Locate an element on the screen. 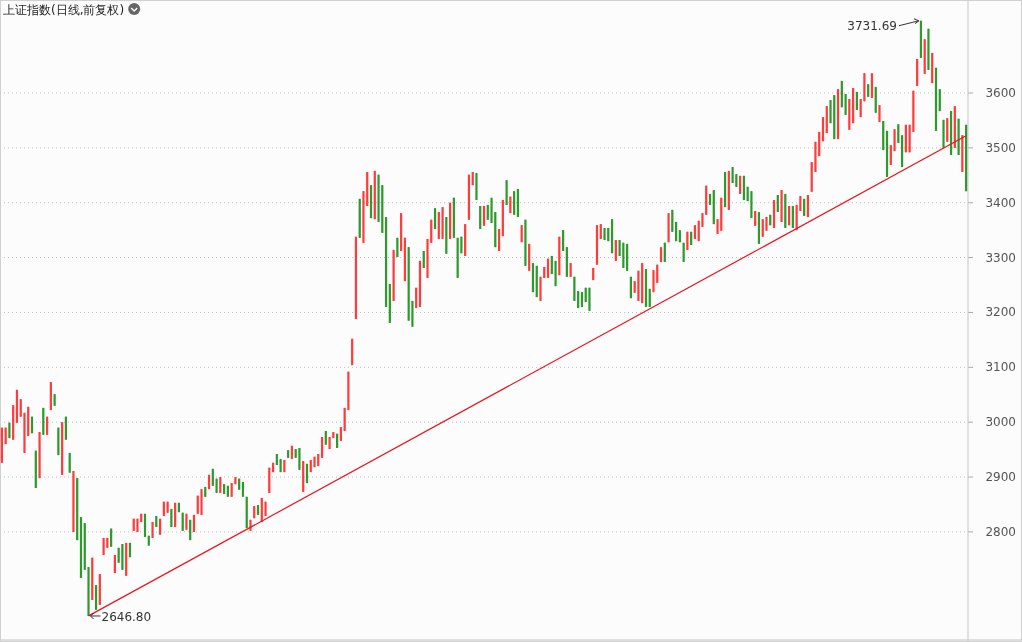 The image size is (1022, 642). y-tick-label: 2900 is located at coordinates (1000, 477).